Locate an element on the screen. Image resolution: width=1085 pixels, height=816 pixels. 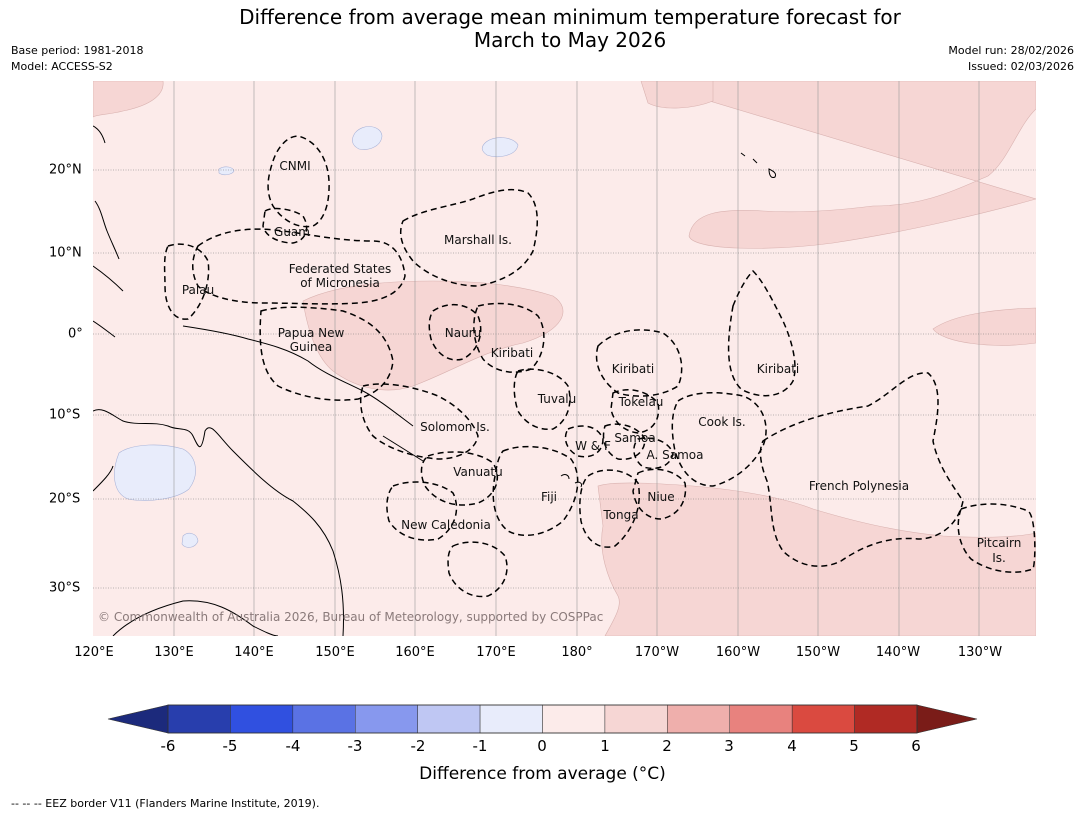
eez-kiribati-east is located at coordinates (761, 333).